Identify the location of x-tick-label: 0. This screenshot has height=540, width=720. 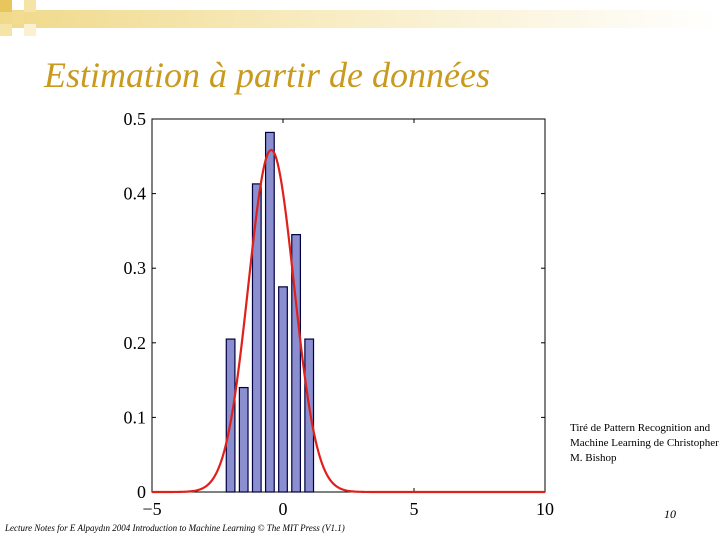
(283, 509).